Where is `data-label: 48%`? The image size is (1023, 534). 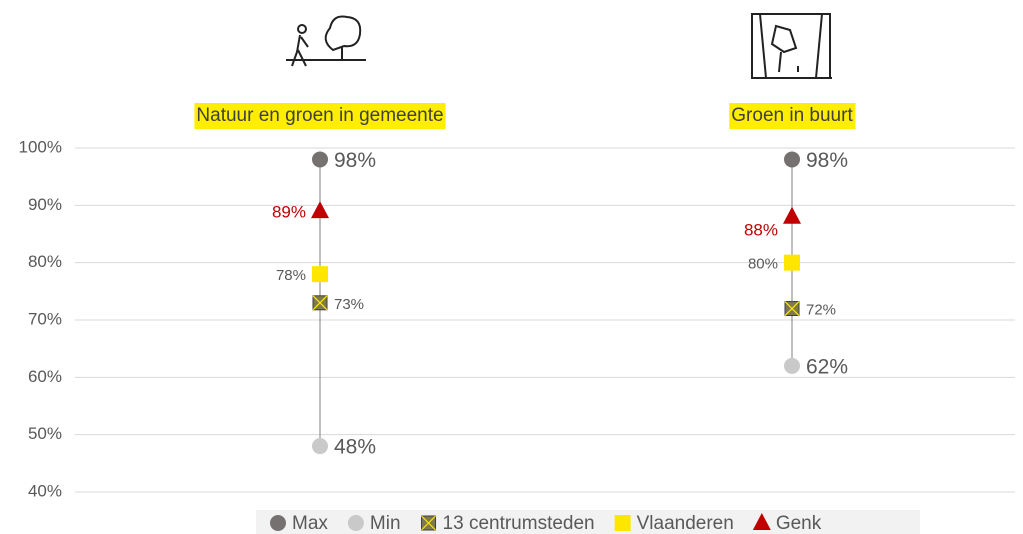
data-label: 48% is located at coordinates (355, 447).